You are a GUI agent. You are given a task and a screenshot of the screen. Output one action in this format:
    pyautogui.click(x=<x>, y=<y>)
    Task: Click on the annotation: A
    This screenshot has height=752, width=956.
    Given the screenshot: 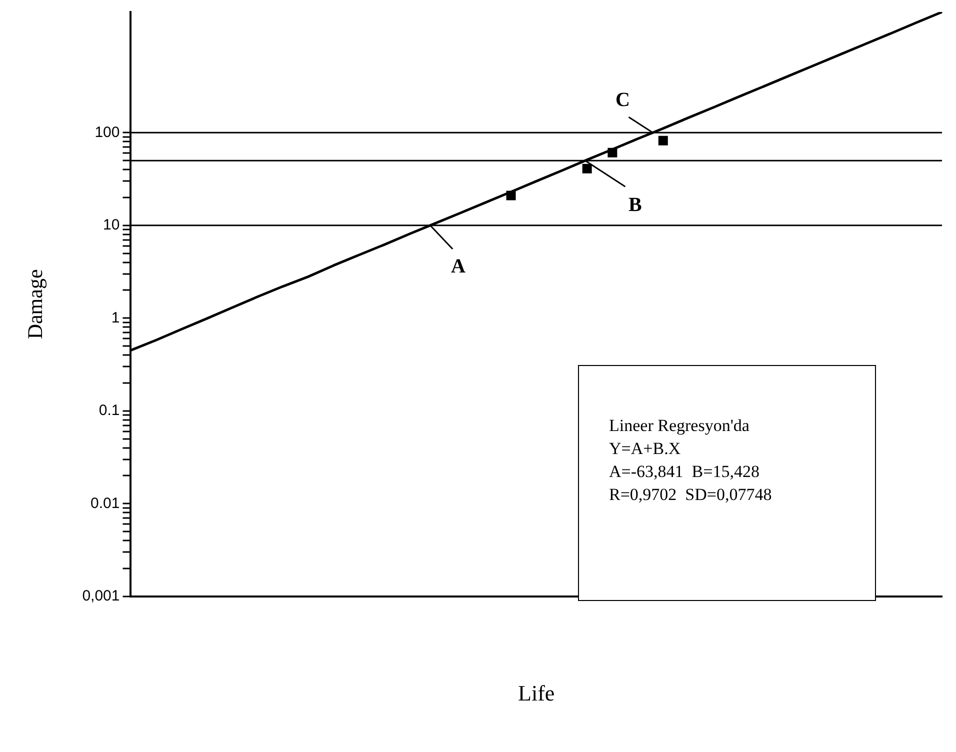 What is the action you would take?
    pyautogui.click(x=458, y=267)
    